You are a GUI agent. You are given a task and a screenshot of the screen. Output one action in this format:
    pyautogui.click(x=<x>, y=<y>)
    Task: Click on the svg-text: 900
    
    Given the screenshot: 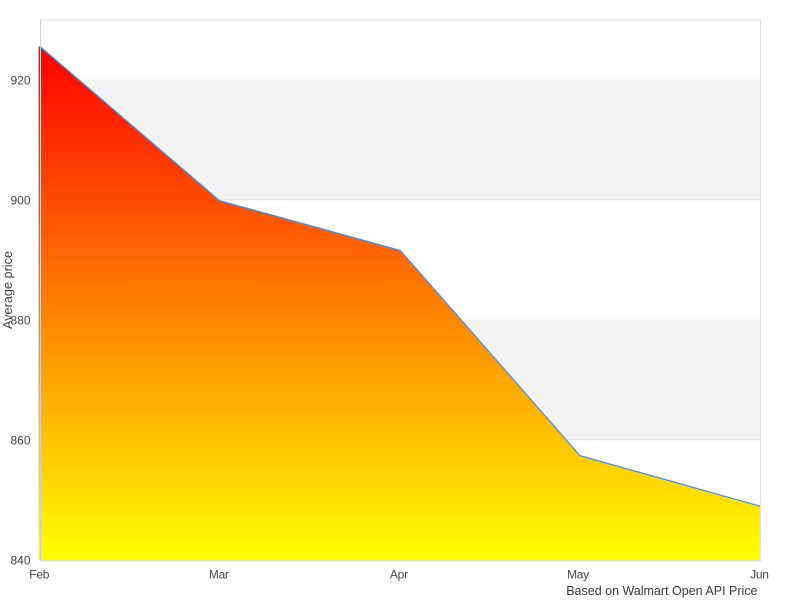 What is the action you would take?
    pyautogui.click(x=20, y=201)
    